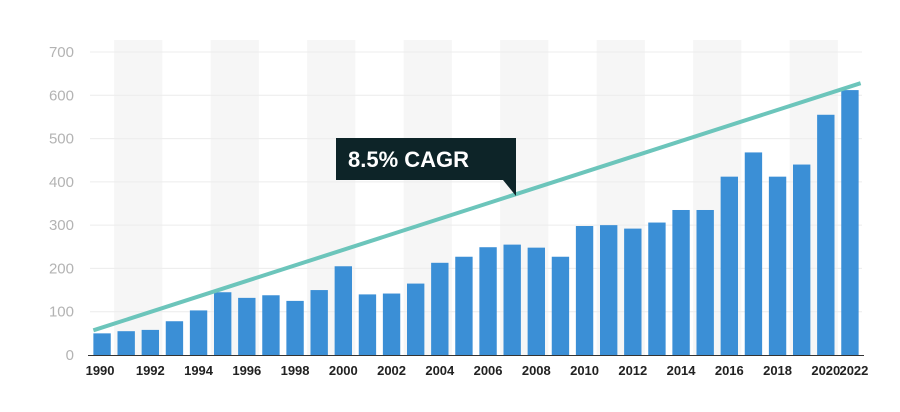 This screenshot has height=412, width=900. I want to click on y-tick-label: 100, so click(61, 312).